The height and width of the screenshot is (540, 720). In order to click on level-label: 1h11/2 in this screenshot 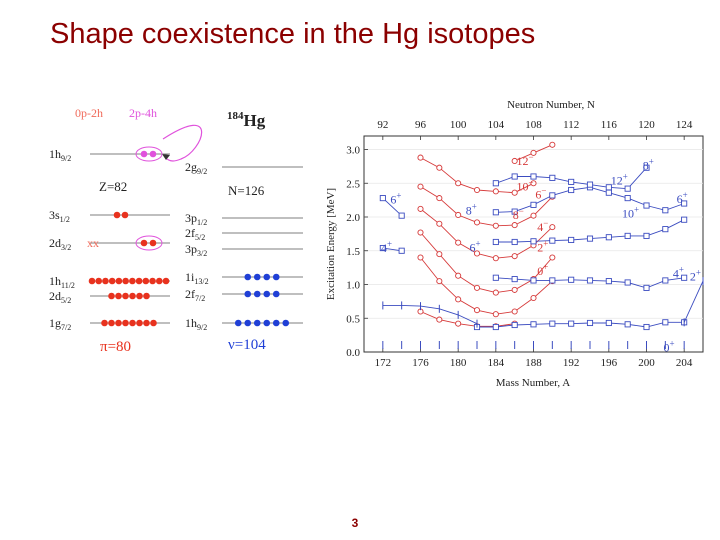, I will do `click(62, 282)`.